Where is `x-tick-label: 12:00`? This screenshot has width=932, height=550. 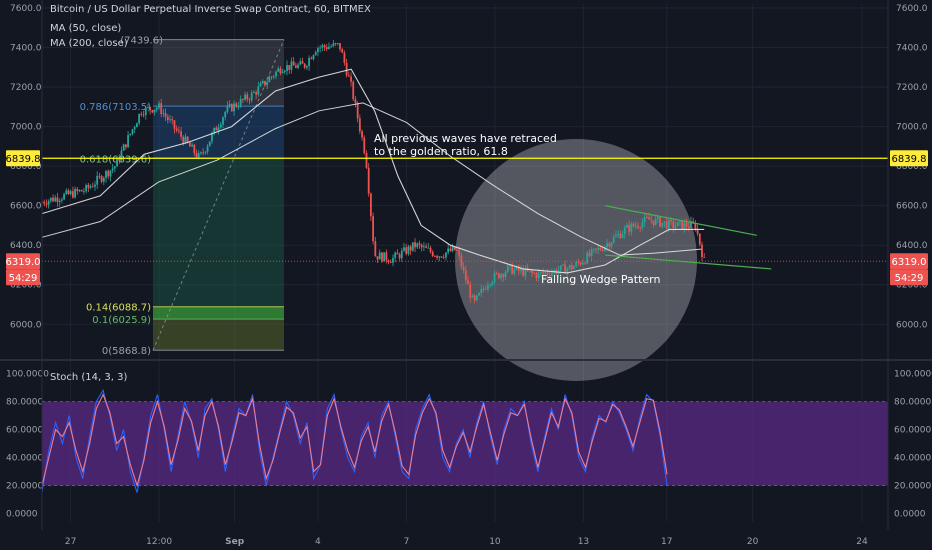 x-tick-label: 12:00 is located at coordinates (159, 542).